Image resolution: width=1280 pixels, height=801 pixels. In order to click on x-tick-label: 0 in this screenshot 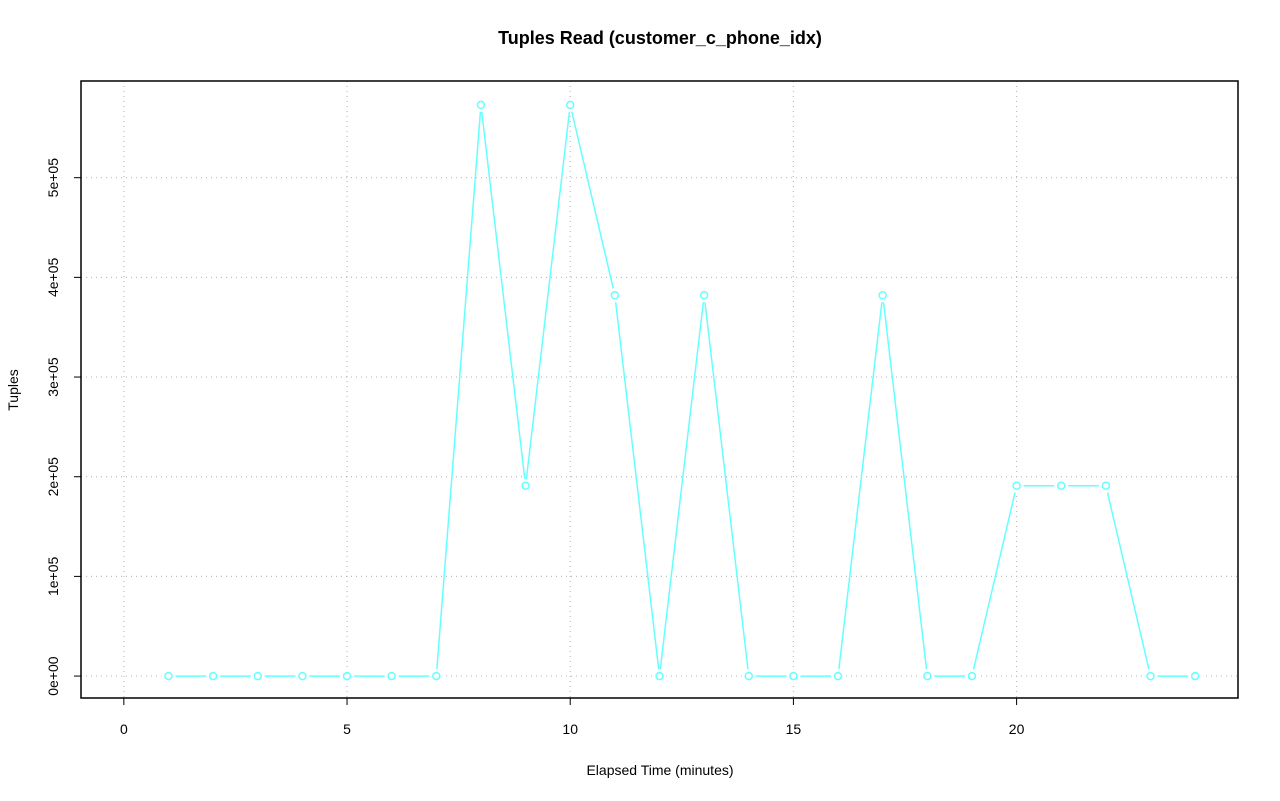, I will do `click(124, 729)`.